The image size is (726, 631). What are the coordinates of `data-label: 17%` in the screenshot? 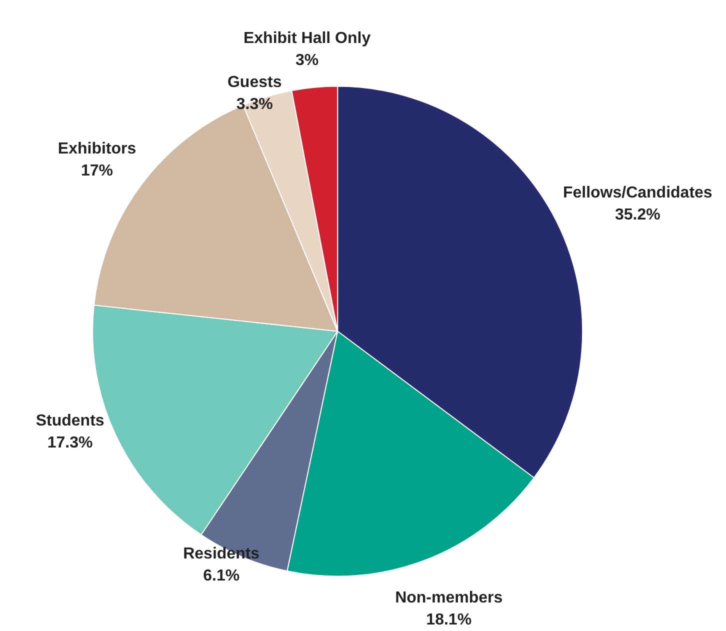 It's located at (97, 171).